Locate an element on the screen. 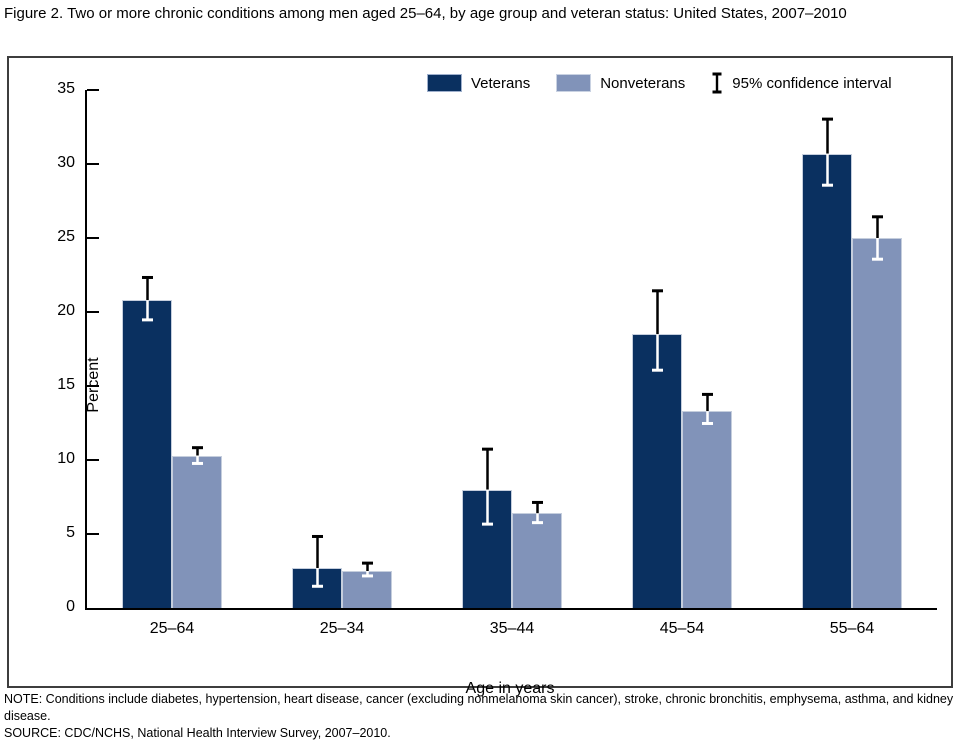  legend-item-ci: 95% confidence interval is located at coordinates (801, 83).